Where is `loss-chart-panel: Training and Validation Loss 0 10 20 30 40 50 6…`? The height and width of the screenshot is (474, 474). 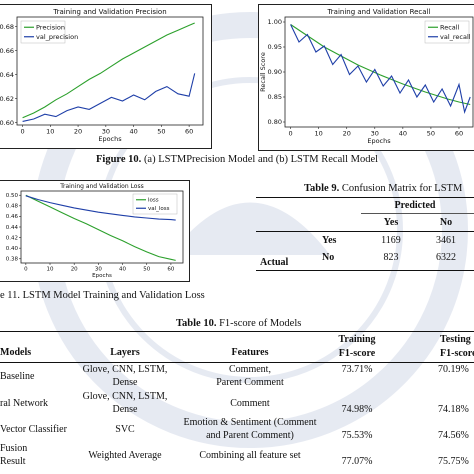 loss-chart-panel: Training and Validation Loss 0 10 20 30 40 50 6… is located at coordinates (95, 231).